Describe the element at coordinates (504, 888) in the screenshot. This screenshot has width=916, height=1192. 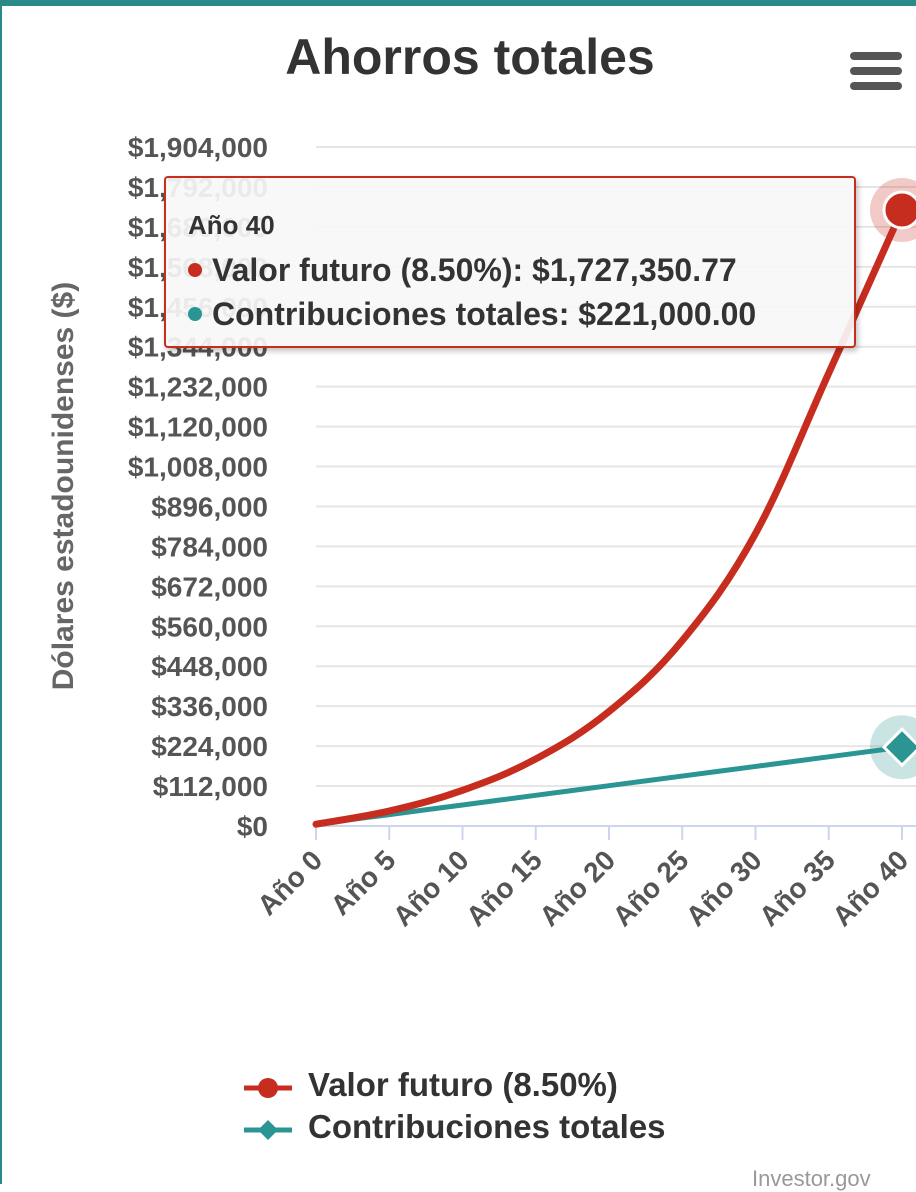
I see `x-tick-label: Año 15` at that location.